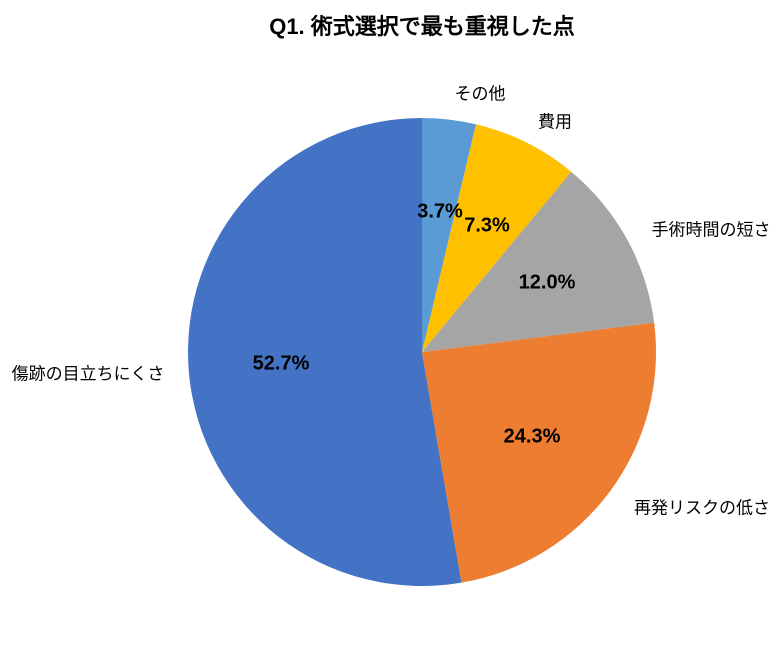 The image size is (780, 658). I want to click on percent-label-recurrence-risk: 24.3%, so click(532, 436).